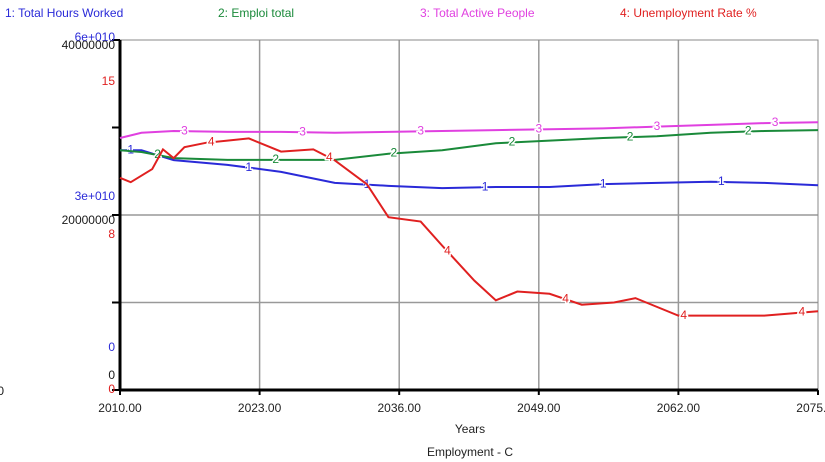 This screenshot has height=462, width=825. What do you see at coordinates (810, 408) in the screenshot?
I see `x-tick-label: 2075.00` at bounding box center [810, 408].